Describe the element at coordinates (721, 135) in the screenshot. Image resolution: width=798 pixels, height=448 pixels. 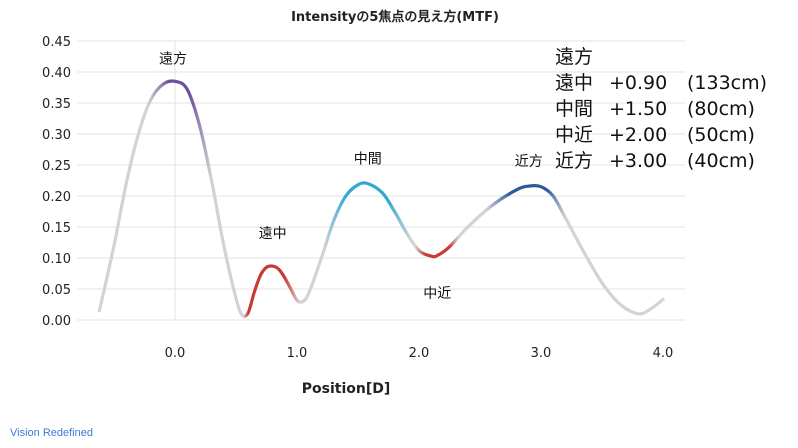
I see `legend-focus-distance: (50cm)` at that location.